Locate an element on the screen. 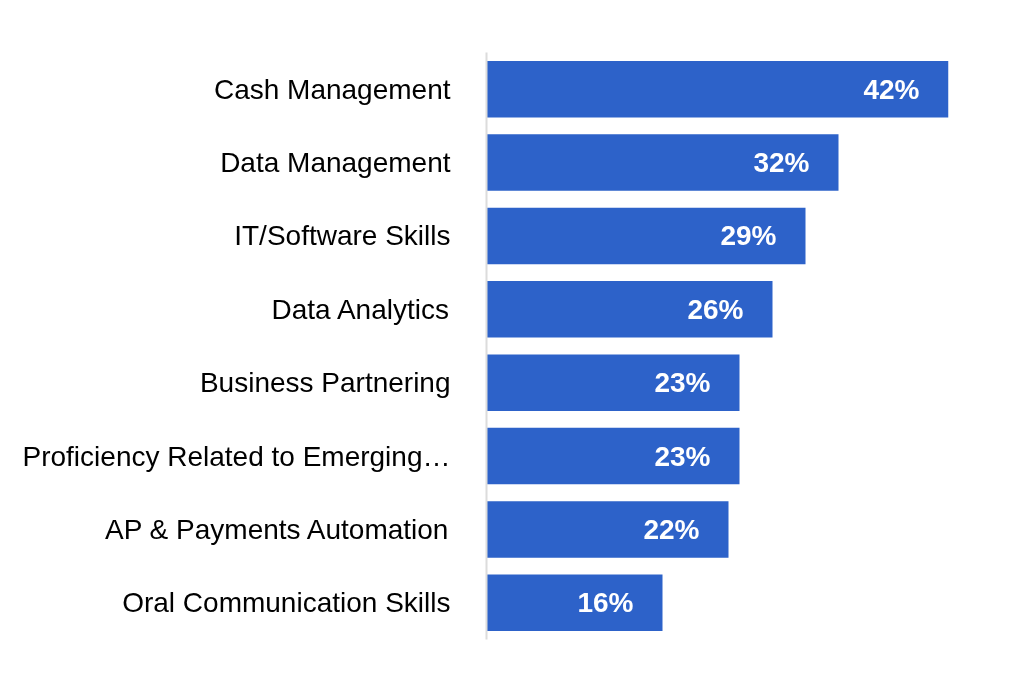 The image size is (1020, 696). y-tick-label: Data Management is located at coordinates (335, 163).